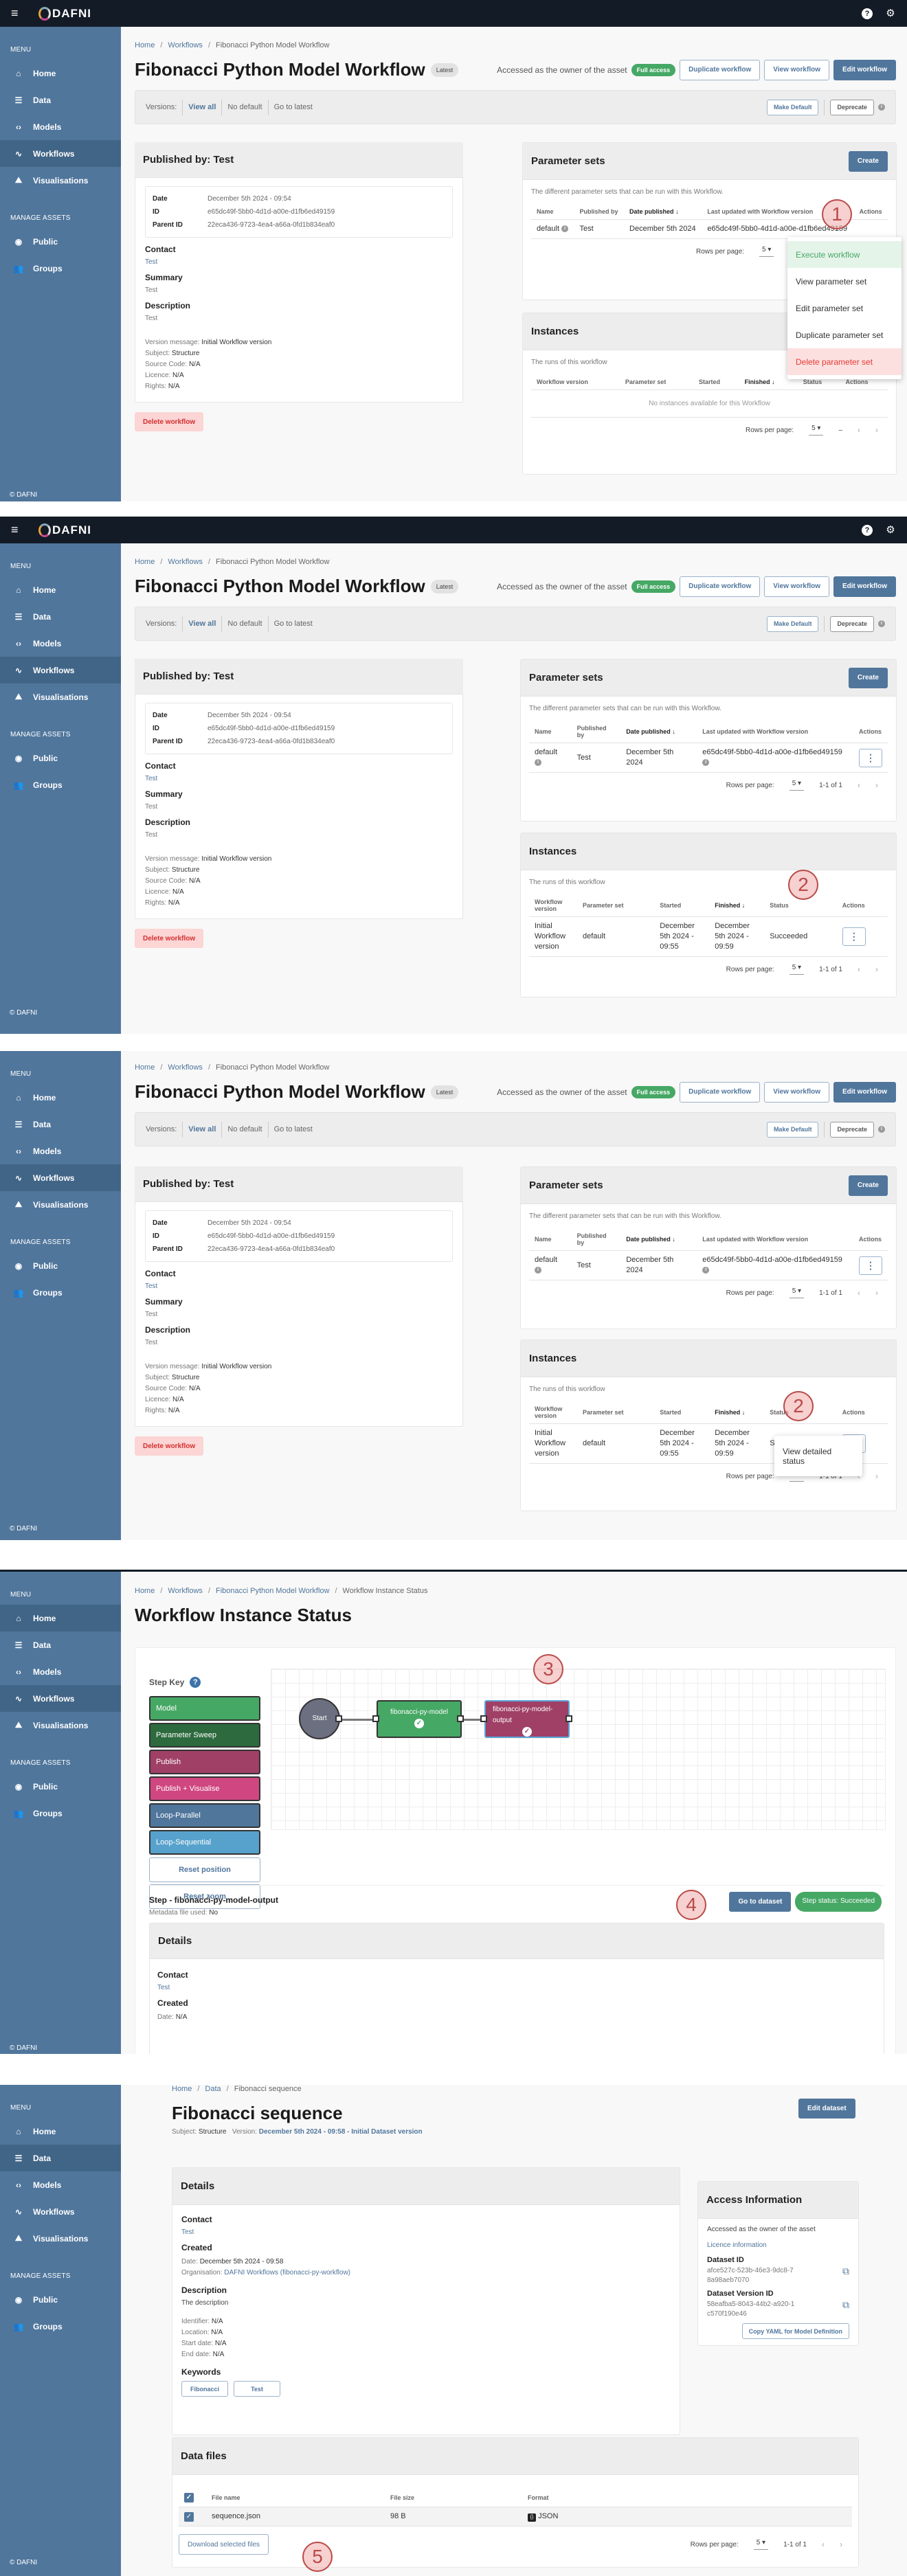 Image resolution: width=907 pixels, height=2576 pixels. I want to click on edit-workflow-button: Edit workflow, so click(864, 69).